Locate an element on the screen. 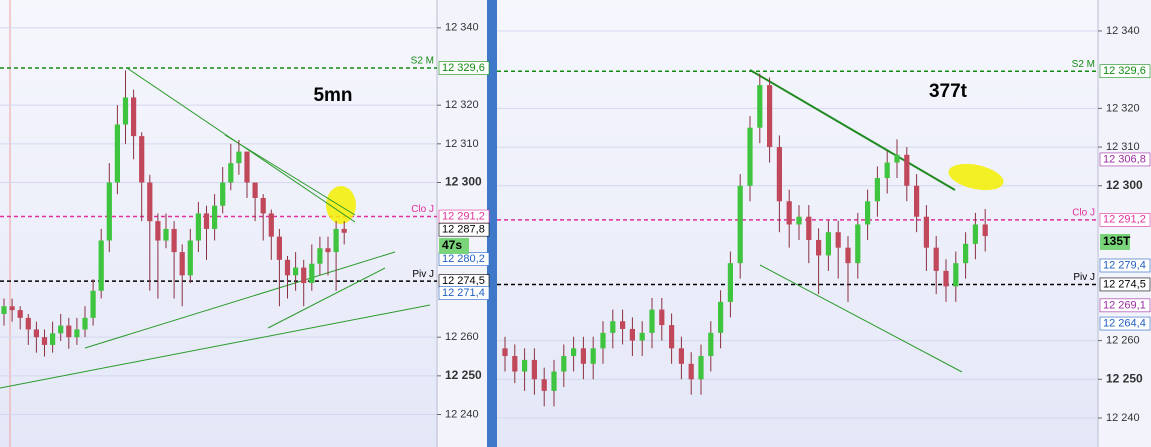  countdown-box is located at coordinates (1115, 242).